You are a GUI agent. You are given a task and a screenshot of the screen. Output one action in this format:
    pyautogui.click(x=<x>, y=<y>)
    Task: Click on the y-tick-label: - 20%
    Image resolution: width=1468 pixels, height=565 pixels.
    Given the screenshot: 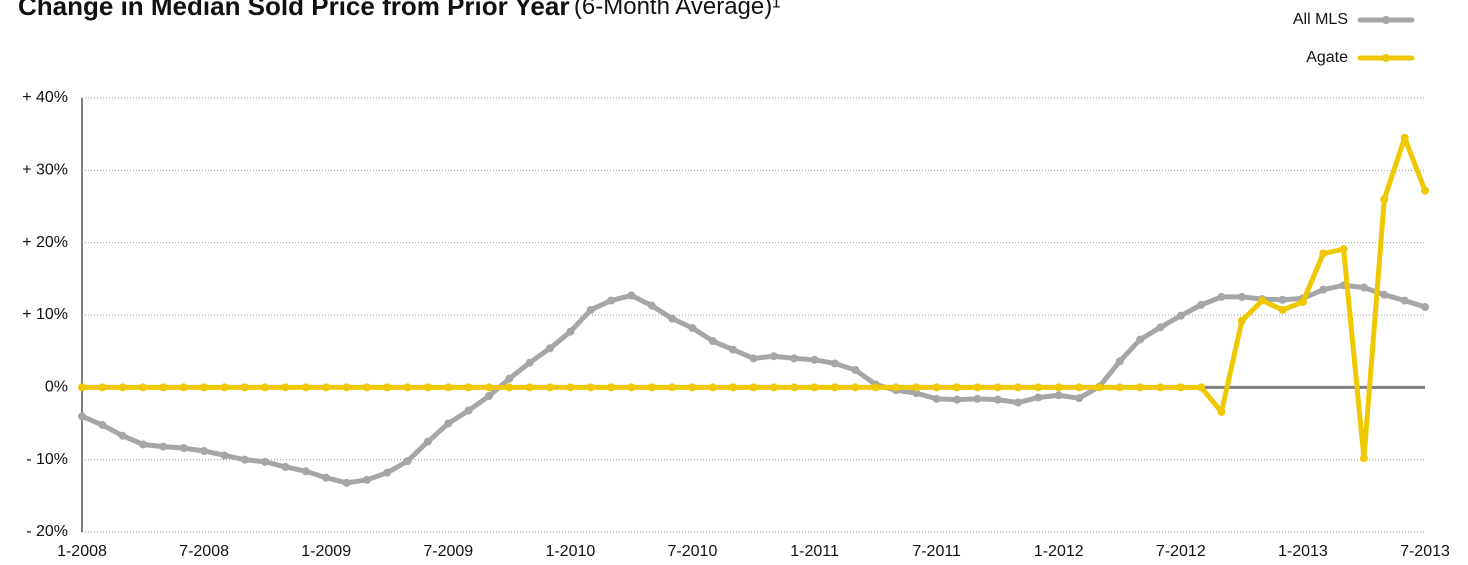 What is the action you would take?
    pyautogui.click(x=47, y=531)
    